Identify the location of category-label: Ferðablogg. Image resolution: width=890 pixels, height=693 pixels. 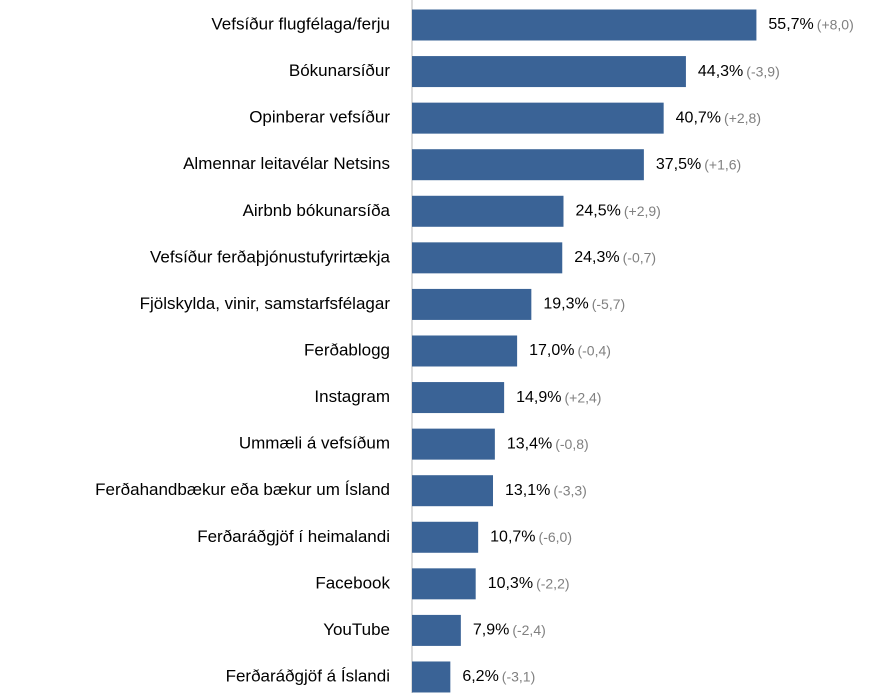
(347, 349).